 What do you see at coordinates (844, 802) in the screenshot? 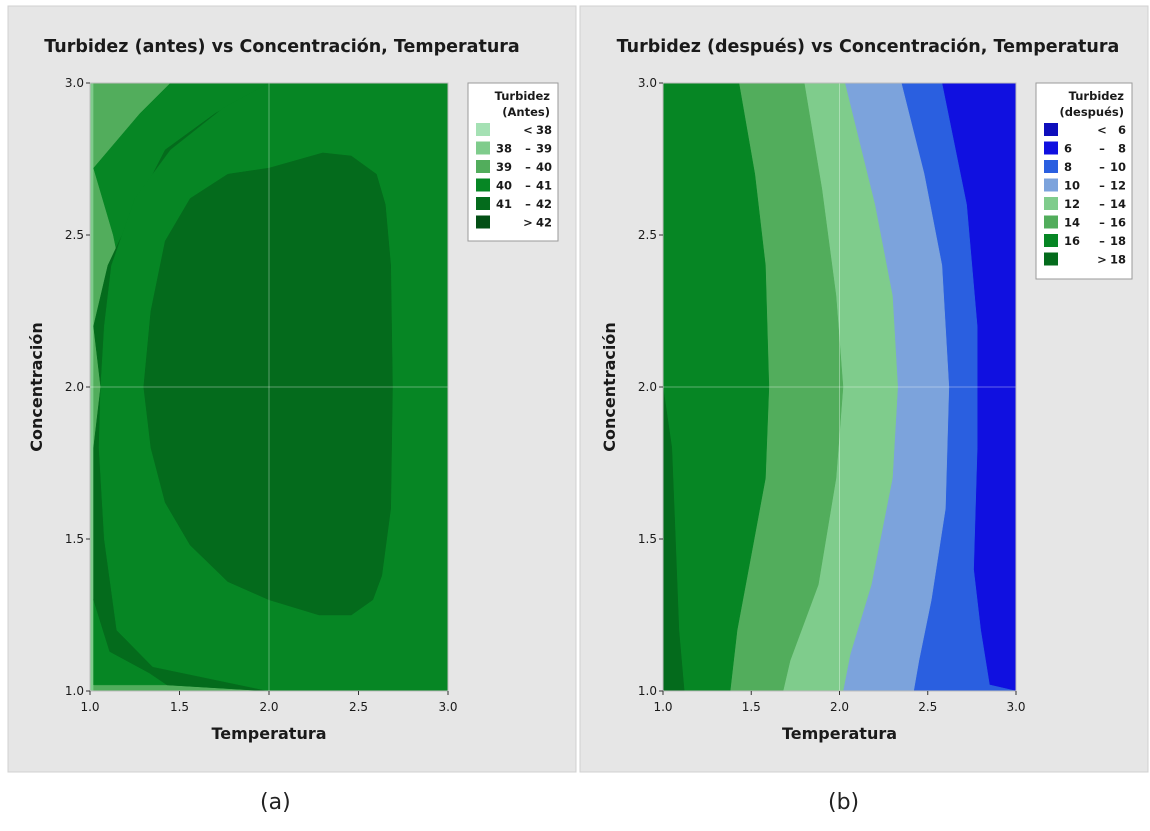
I see `caption-b: (b)` at bounding box center [844, 802].